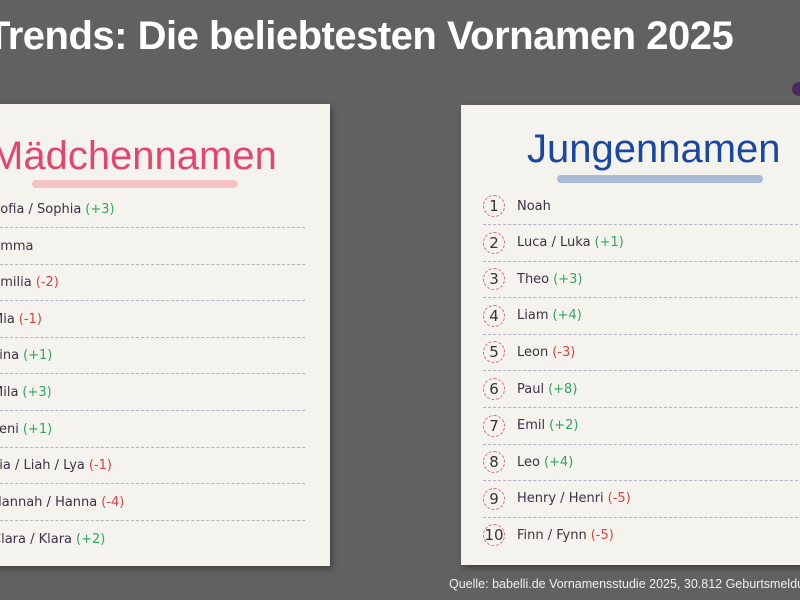  What do you see at coordinates (42, 466) in the screenshot?
I see `name-label: Lia / Liah / Lya` at bounding box center [42, 466].